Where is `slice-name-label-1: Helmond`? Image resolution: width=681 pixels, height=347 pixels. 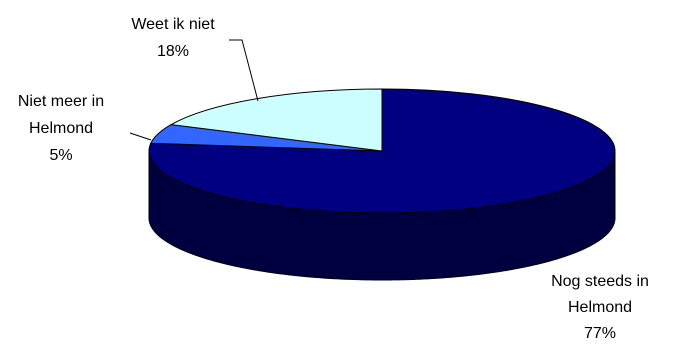 slice-name-label-1: Helmond is located at coordinates (61, 128).